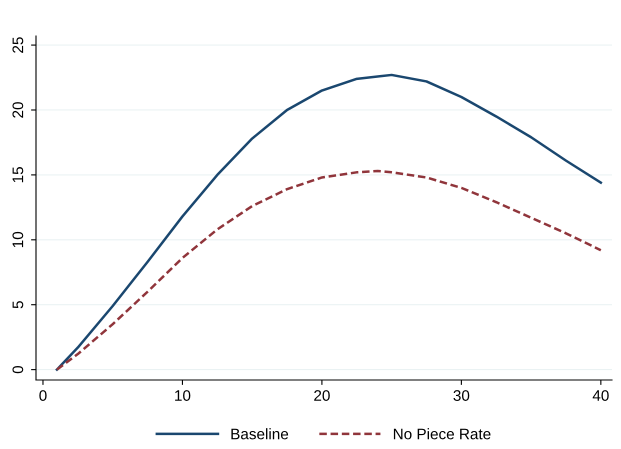  What do you see at coordinates (18, 304) in the screenshot?
I see `y-tick-label: 5` at bounding box center [18, 304].